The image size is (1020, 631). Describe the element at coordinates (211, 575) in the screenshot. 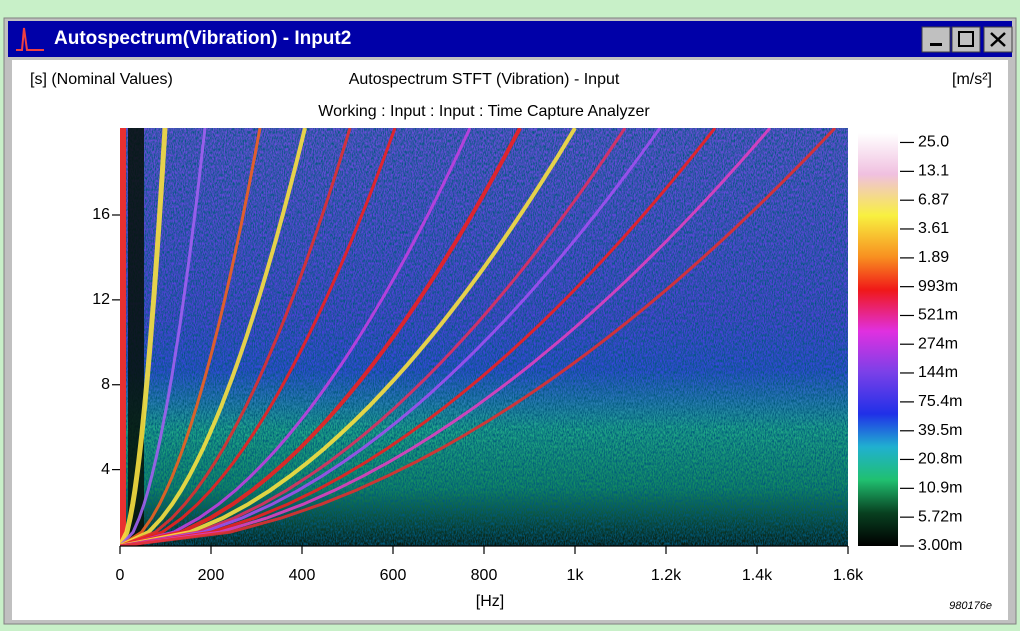

I see `x-tick-label: 200` at that location.